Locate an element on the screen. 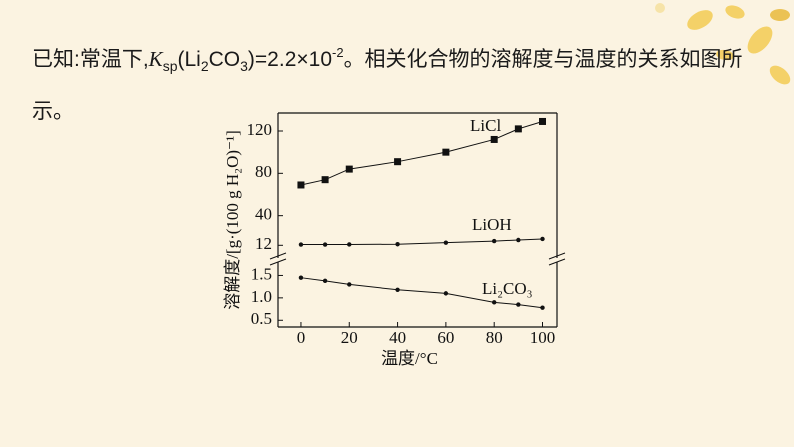 The image size is (794, 447). series-label: Li₂CO₃ is located at coordinates (507, 288).